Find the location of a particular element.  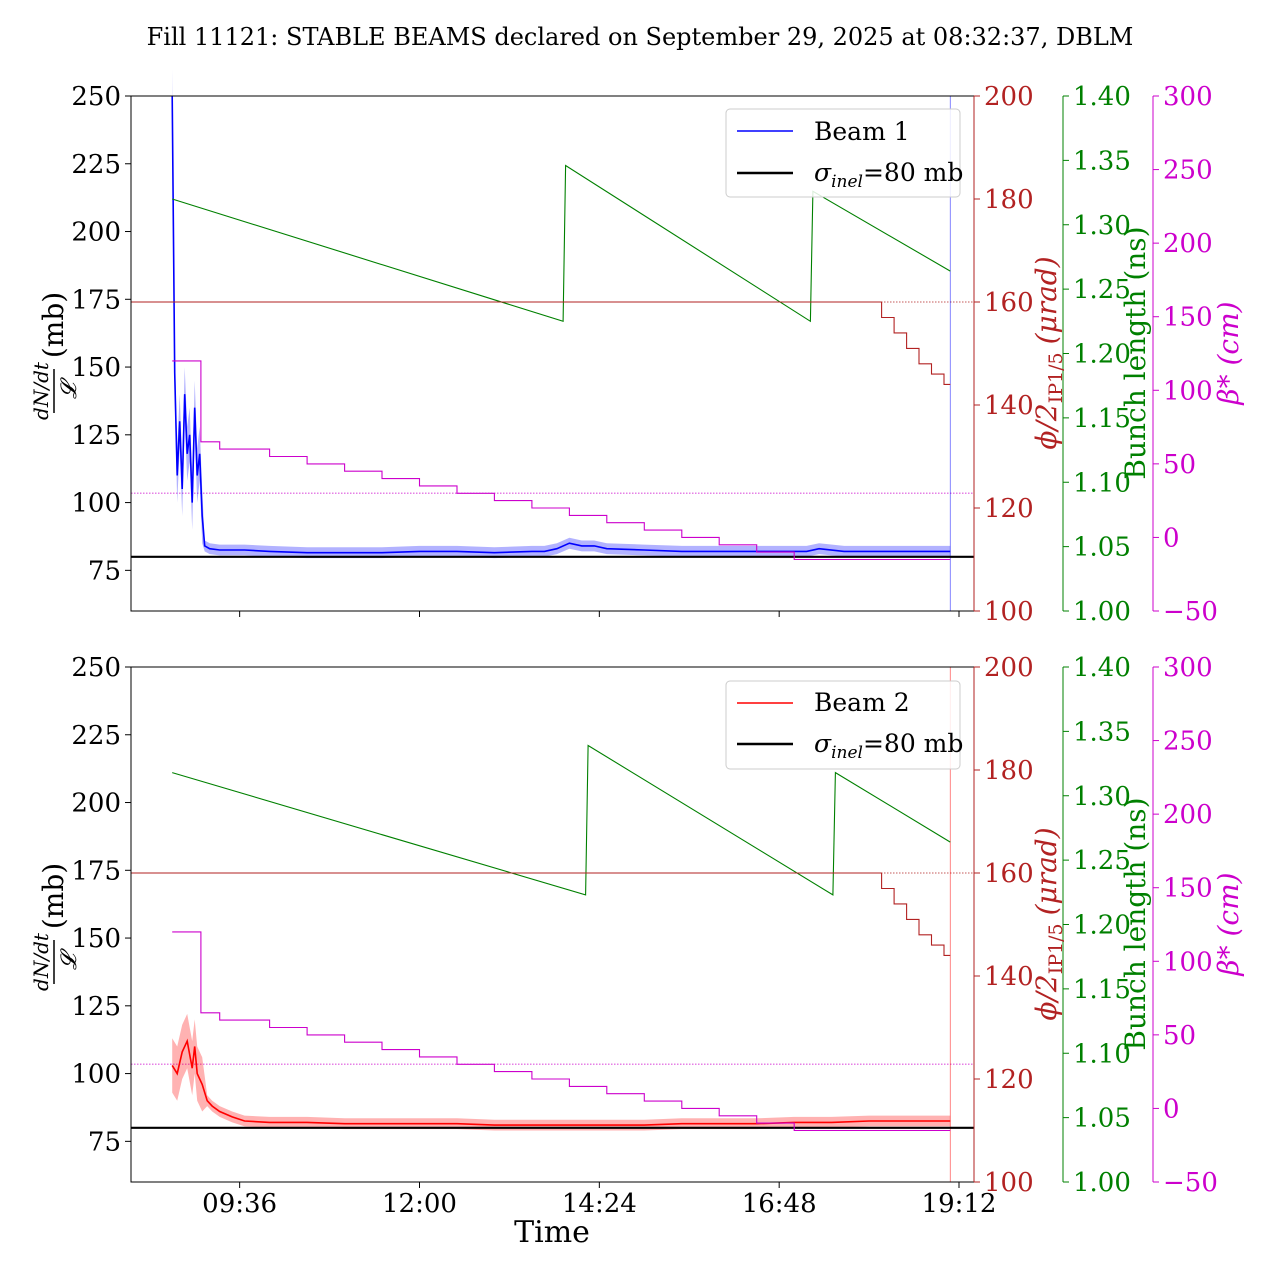

top-left-tick-label: 250 is located at coordinates (96, 97).